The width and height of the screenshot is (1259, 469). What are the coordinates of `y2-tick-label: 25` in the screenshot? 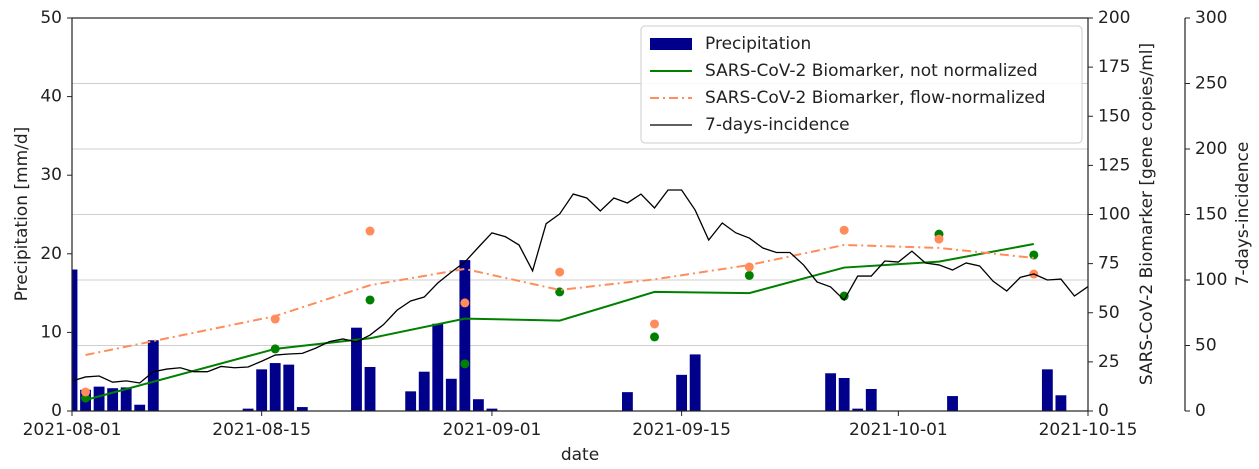 It's located at (1109, 362).